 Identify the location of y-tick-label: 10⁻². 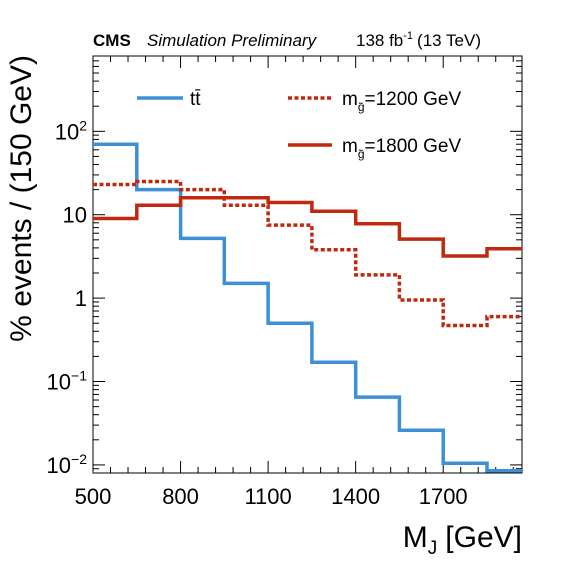
(67, 464).